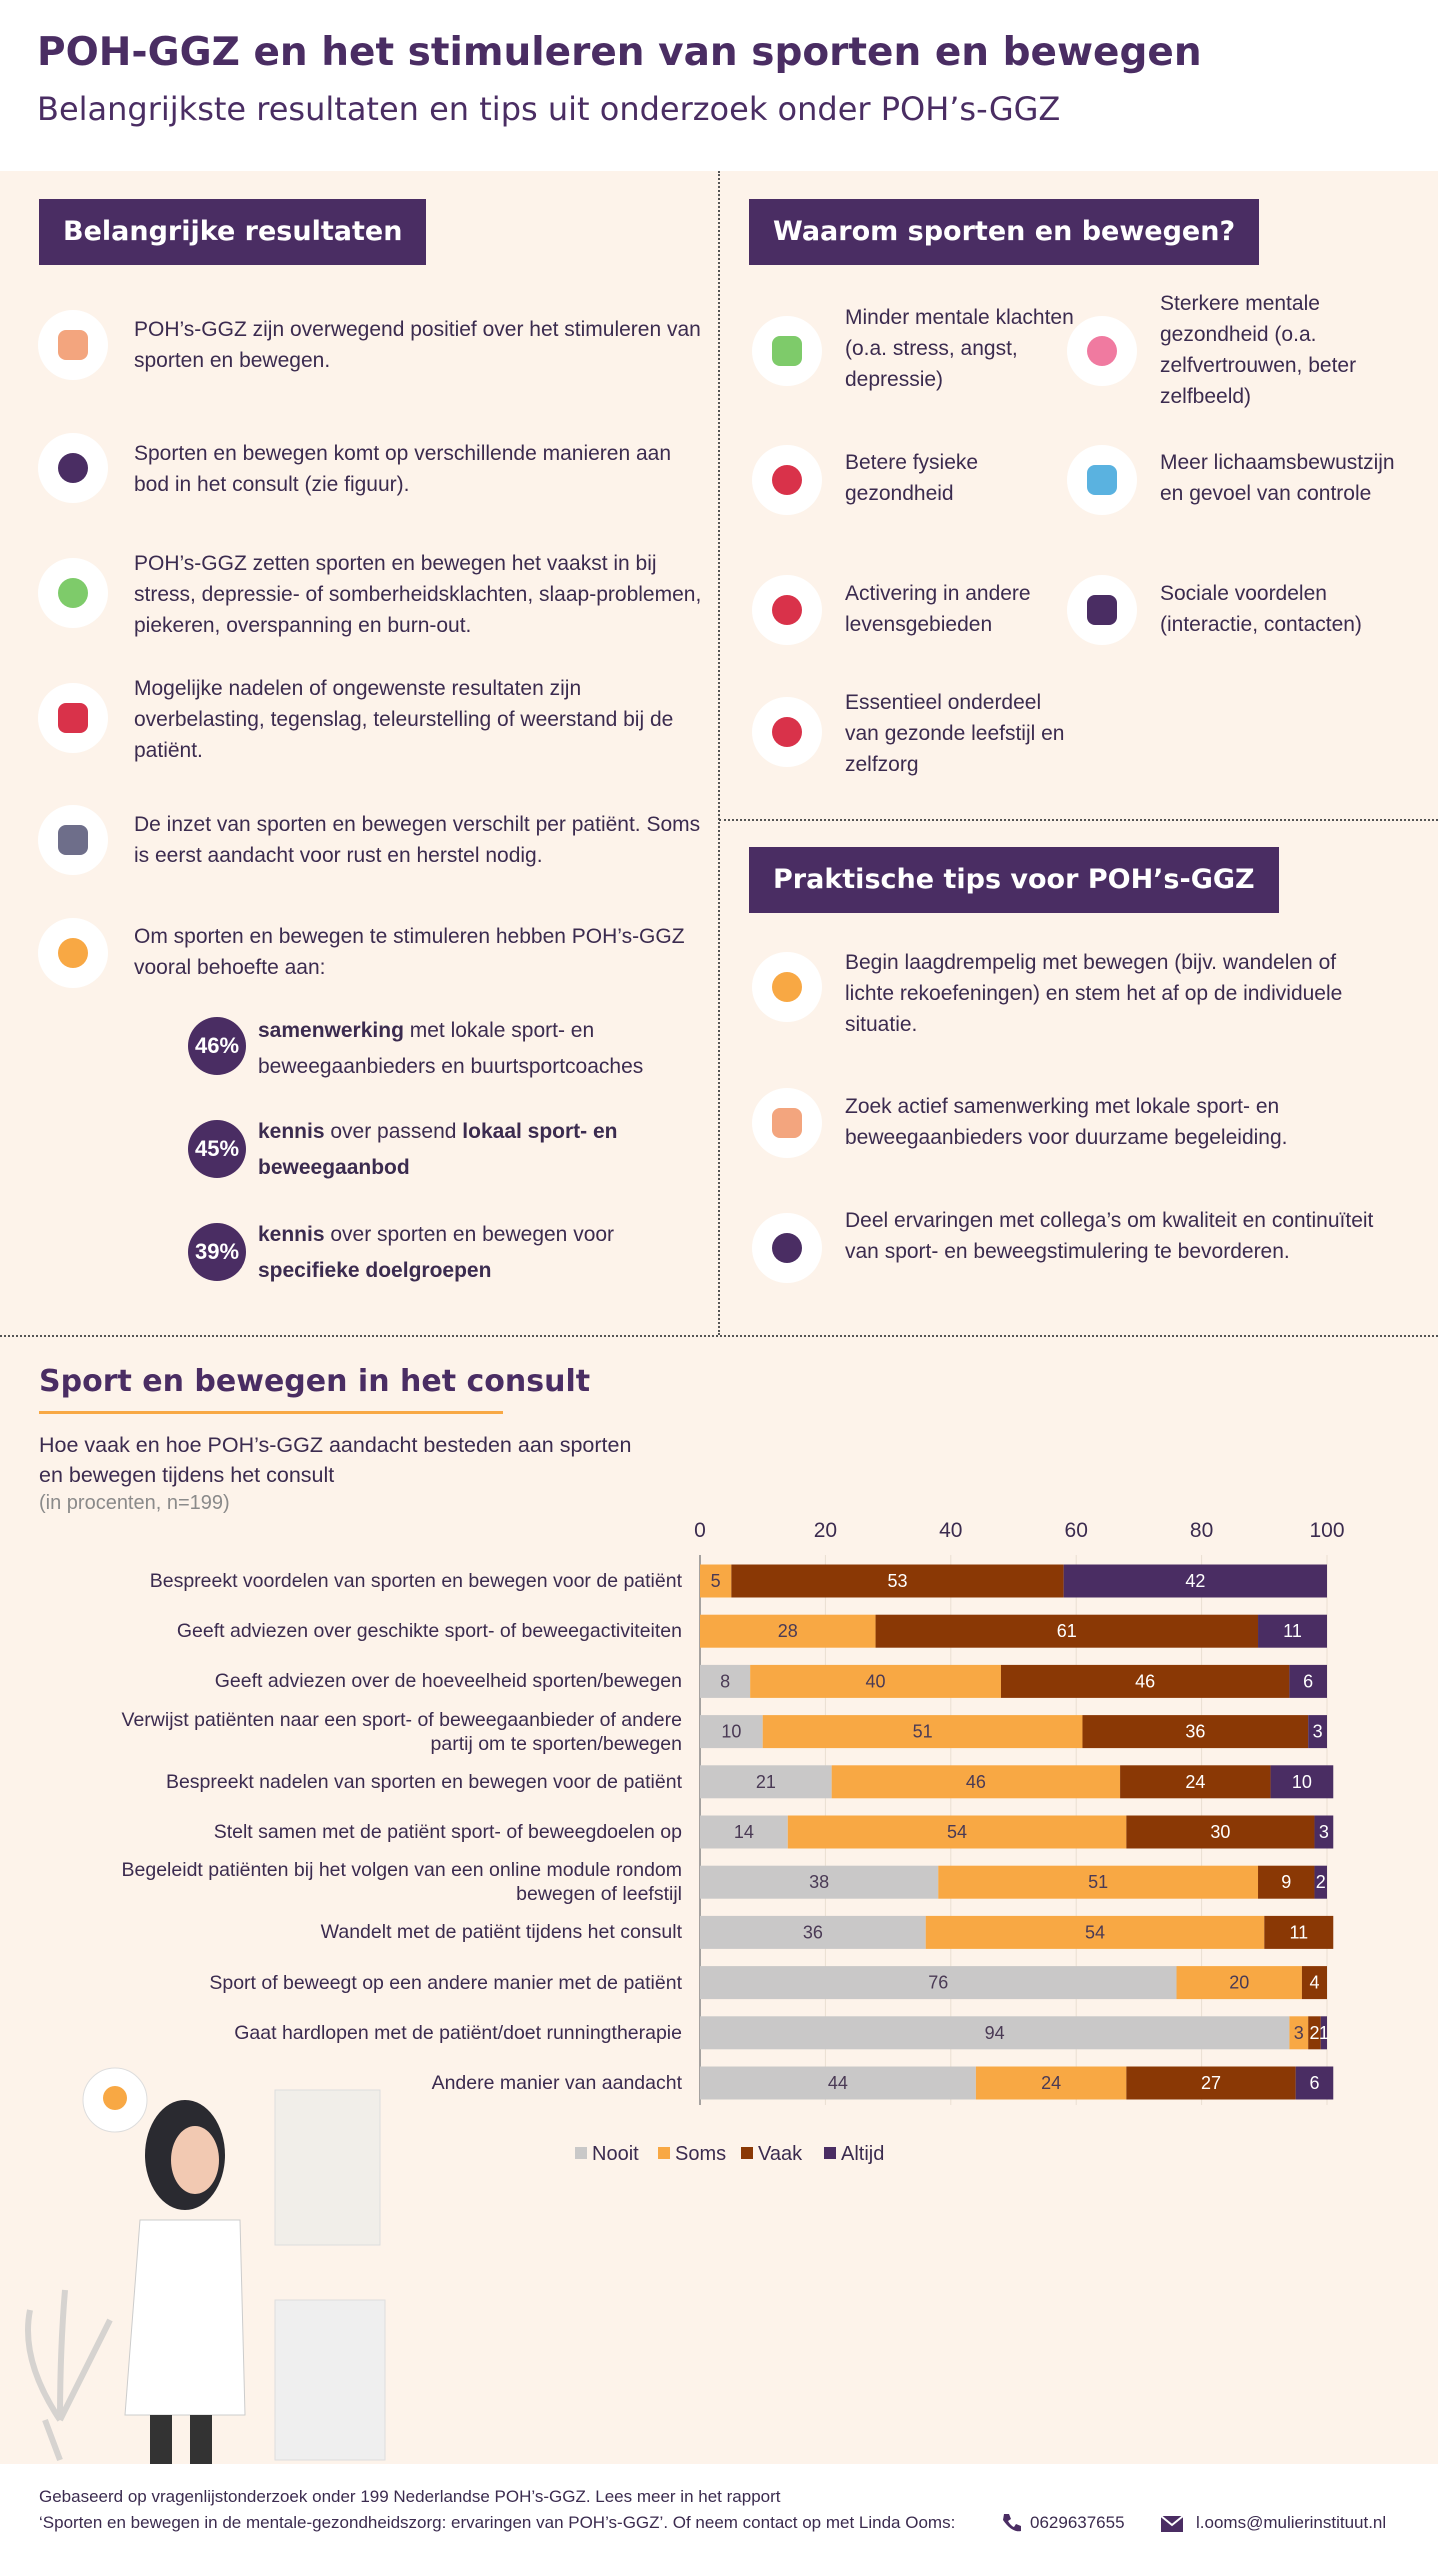 This screenshot has height=2560, width=1438. Describe the element at coordinates (780, 2154) in the screenshot. I see `legend-label: Vaak` at that location.